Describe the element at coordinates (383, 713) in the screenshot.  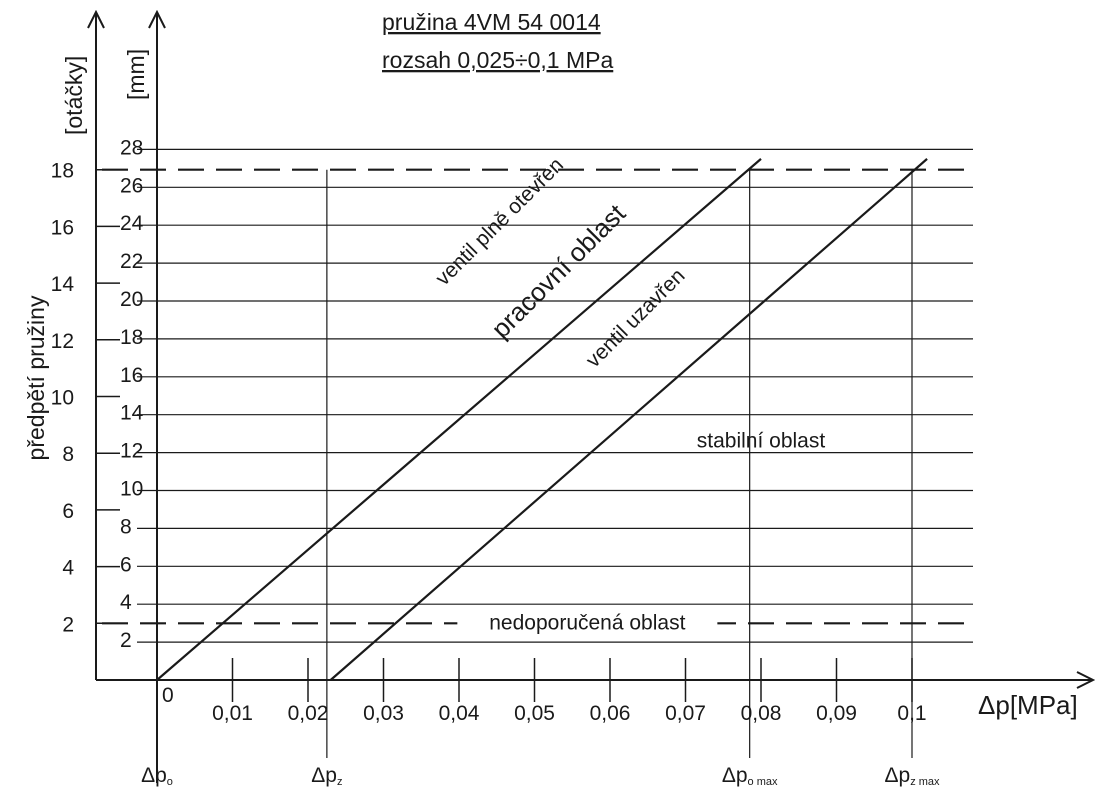
I see `x-tick-label: 0,03` at that location.